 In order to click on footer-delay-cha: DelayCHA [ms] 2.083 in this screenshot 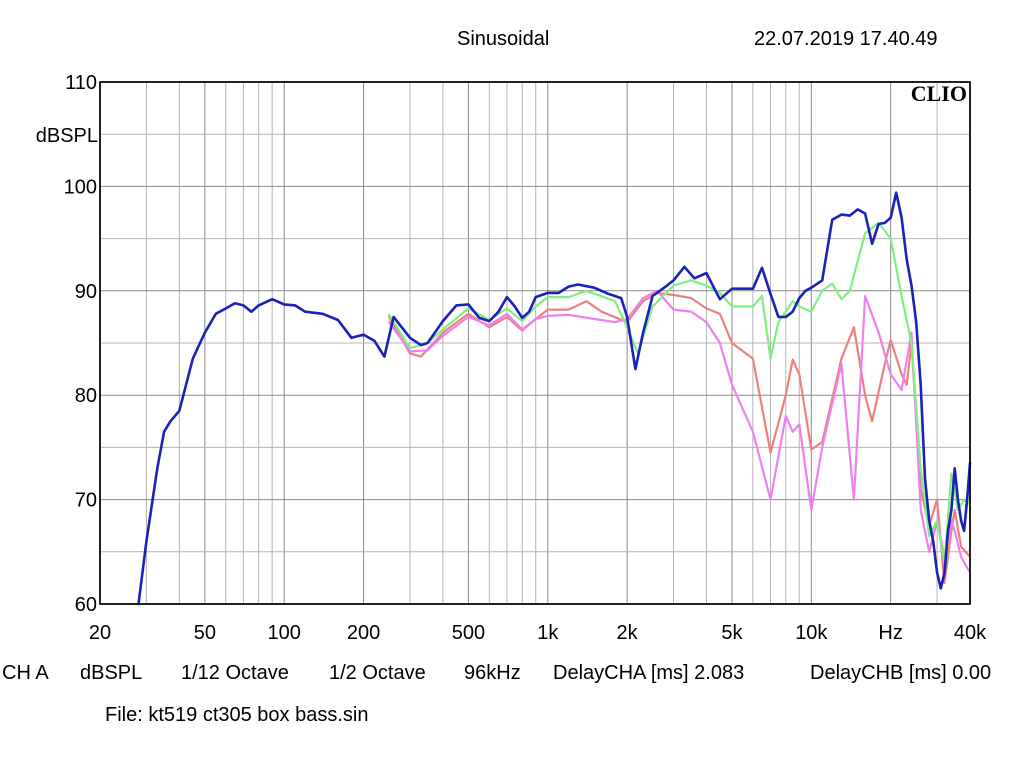, I will do `click(649, 673)`.